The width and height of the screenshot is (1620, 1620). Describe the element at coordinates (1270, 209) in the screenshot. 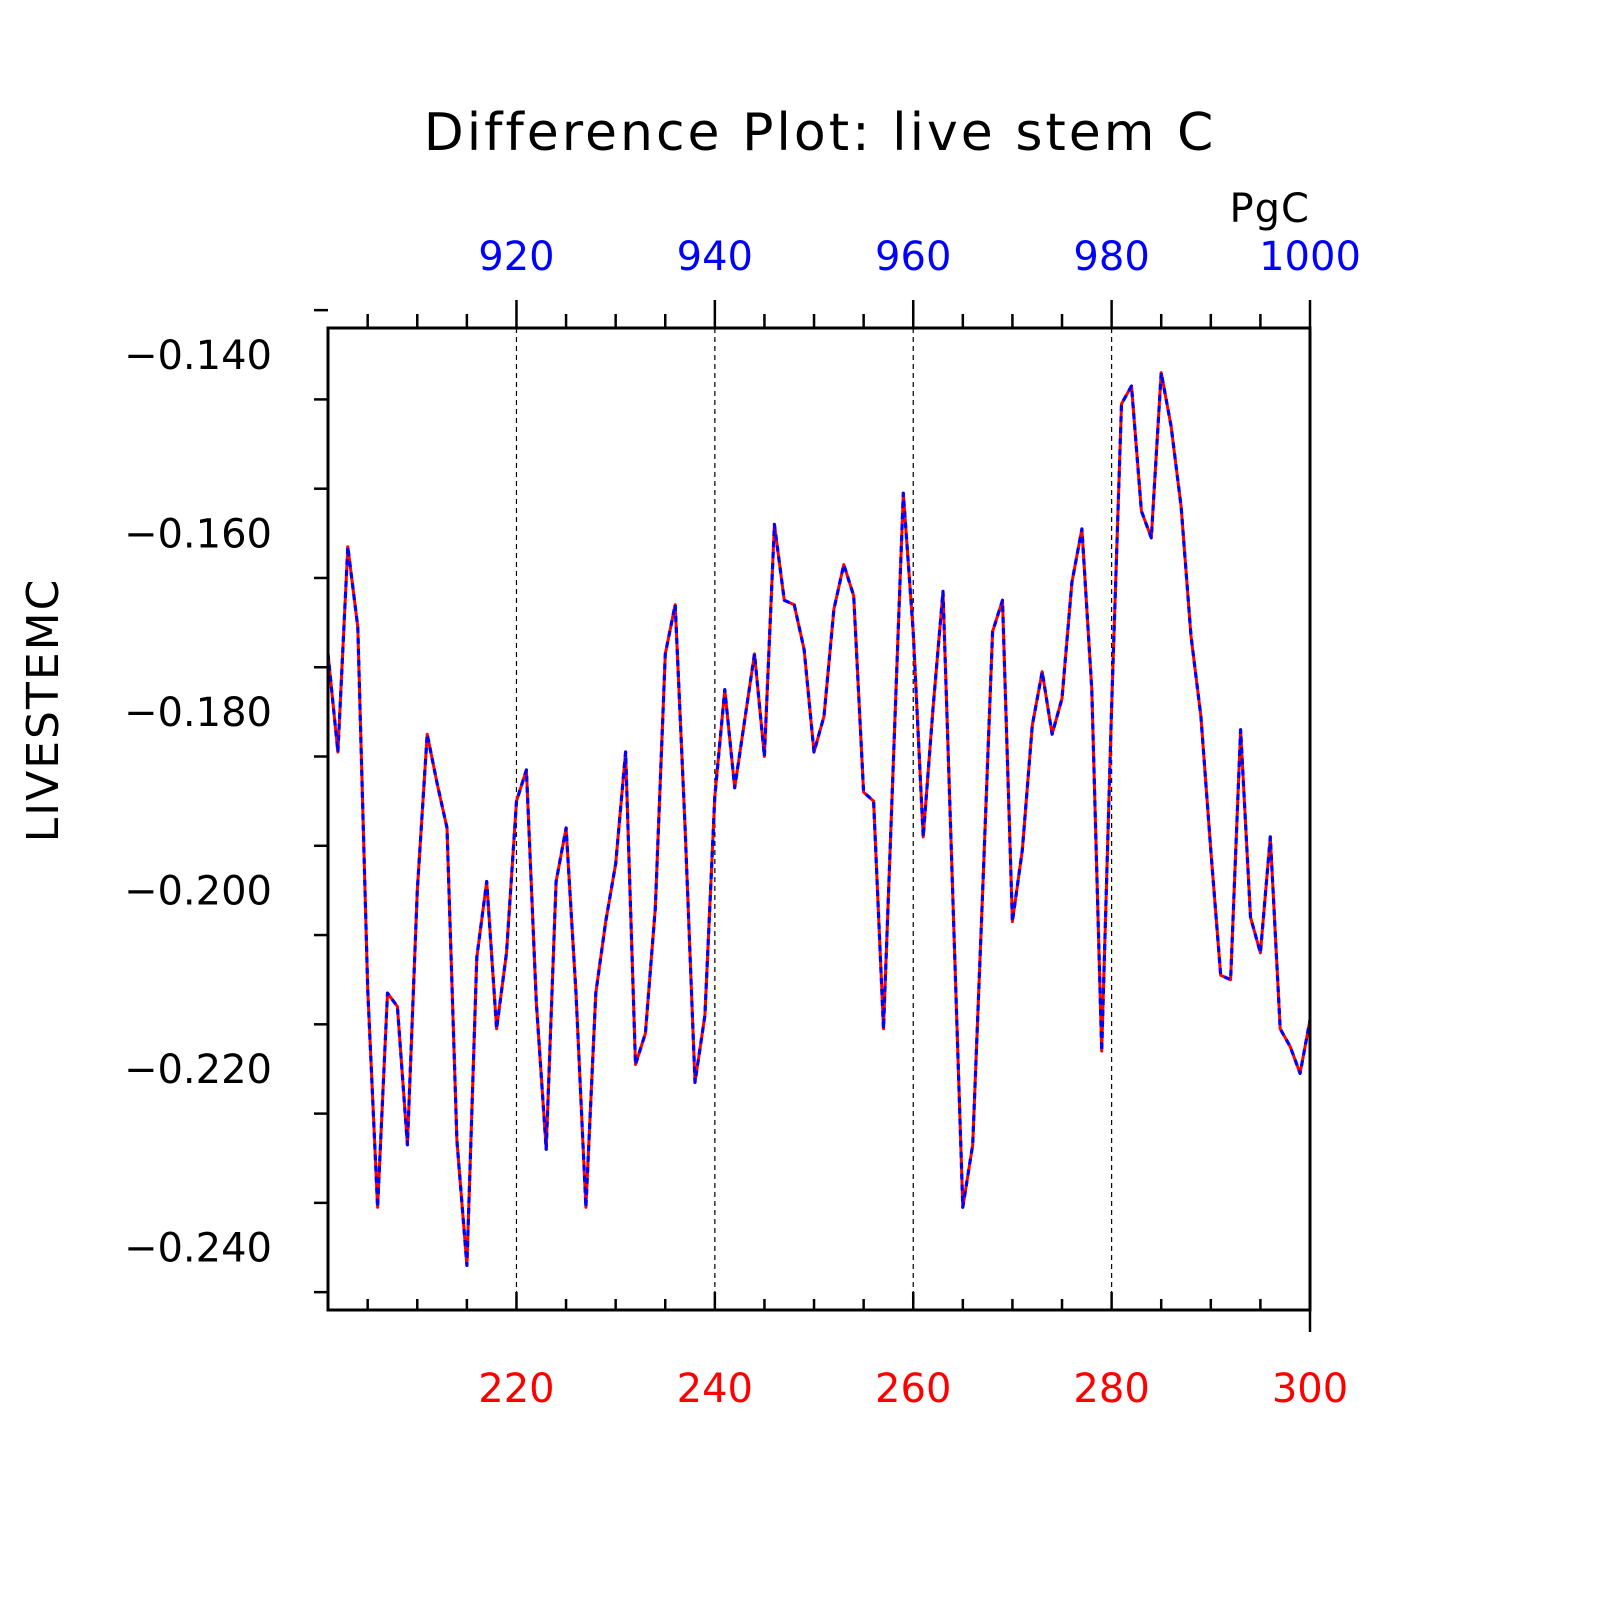

I see `units-label: PgC` at that location.